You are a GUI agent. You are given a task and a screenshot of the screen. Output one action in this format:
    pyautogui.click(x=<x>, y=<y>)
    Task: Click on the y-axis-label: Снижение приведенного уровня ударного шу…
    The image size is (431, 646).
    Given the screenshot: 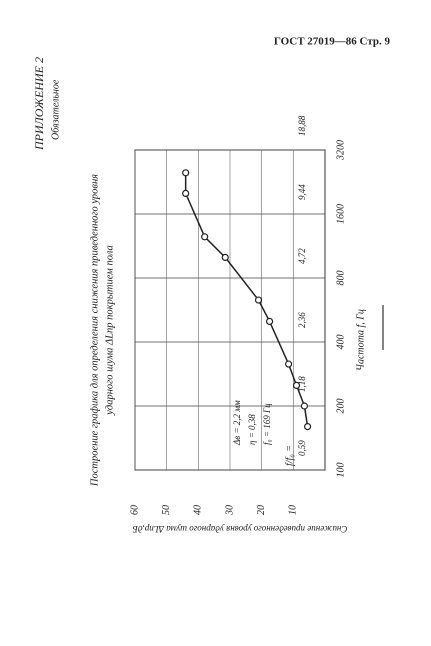 What is the action you would take?
    pyautogui.click(x=240, y=529)
    